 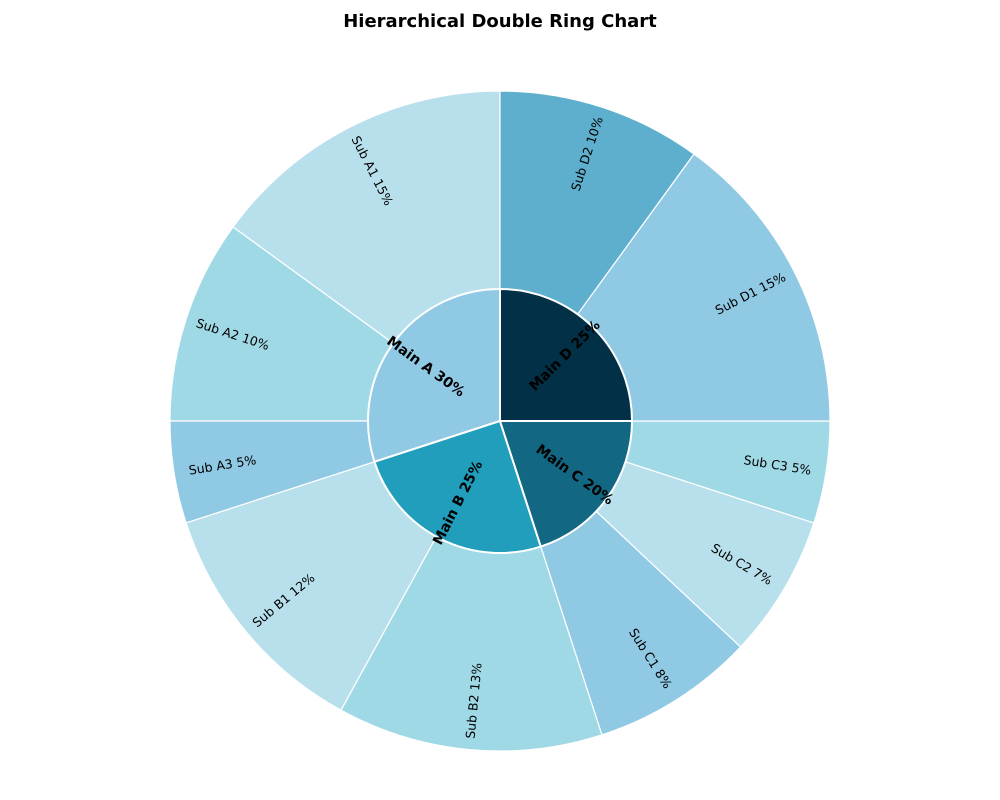 What do you see at coordinates (566, 484) in the screenshot?
I see `main-c-wedge` at bounding box center [566, 484].